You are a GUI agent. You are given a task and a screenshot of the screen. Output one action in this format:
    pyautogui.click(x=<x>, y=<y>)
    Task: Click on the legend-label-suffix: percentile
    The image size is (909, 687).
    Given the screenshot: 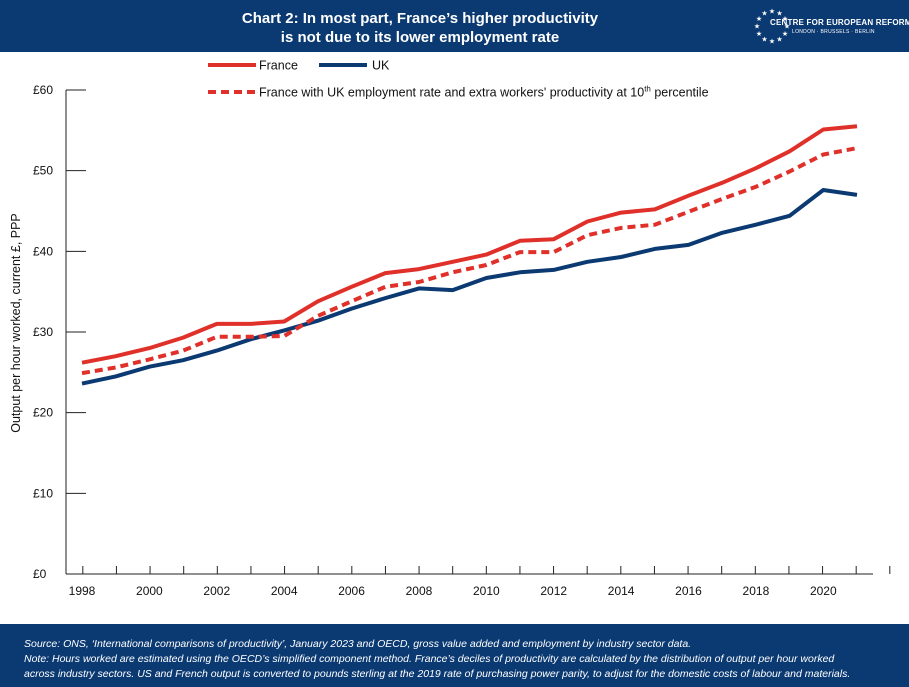 What is the action you would take?
    pyautogui.click(x=680, y=93)
    